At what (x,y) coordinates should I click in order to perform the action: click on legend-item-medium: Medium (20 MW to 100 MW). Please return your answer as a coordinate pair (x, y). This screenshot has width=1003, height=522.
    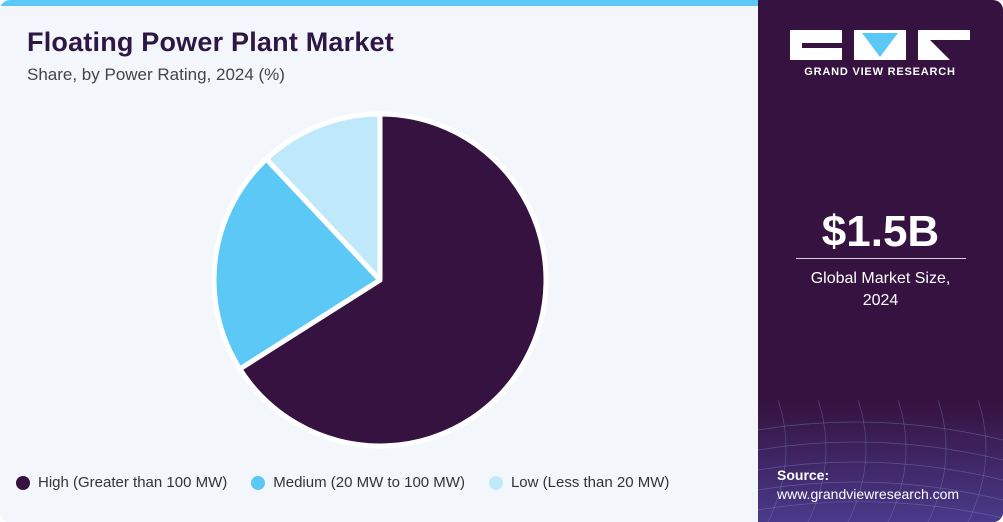
    Looking at the image, I should click on (358, 482).